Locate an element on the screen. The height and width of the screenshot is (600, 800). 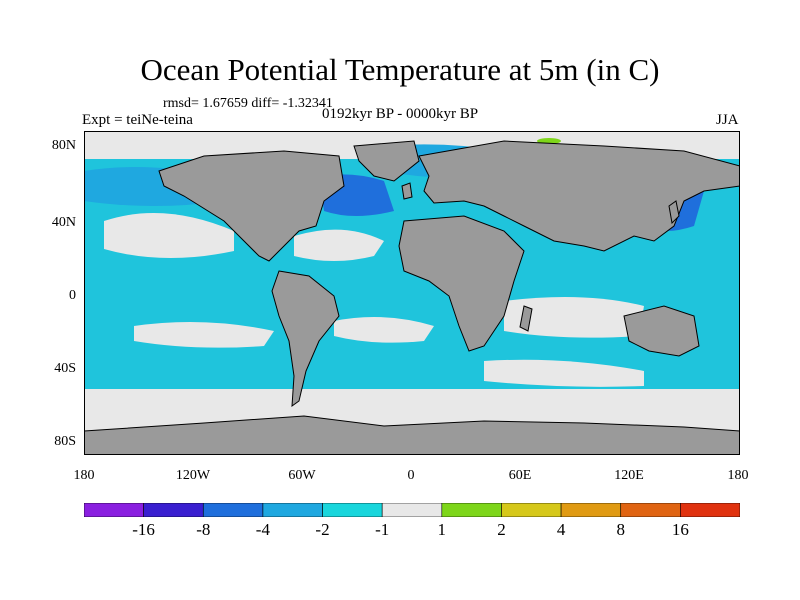
colorbar-label: 16 is located at coordinates (680, 529).